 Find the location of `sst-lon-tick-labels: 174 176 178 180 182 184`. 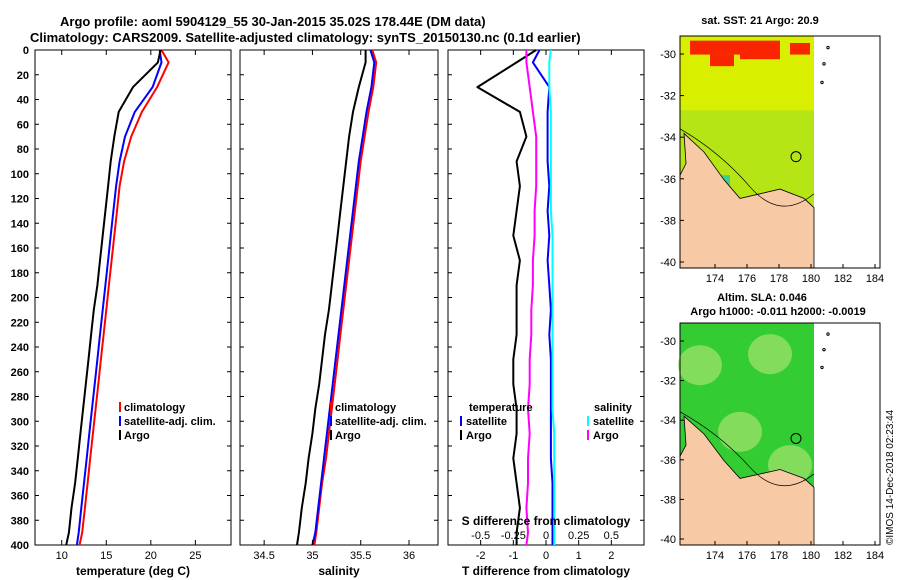

sst-lon-tick-labels: 174 176 178 180 182 184 is located at coordinates (795, 274).